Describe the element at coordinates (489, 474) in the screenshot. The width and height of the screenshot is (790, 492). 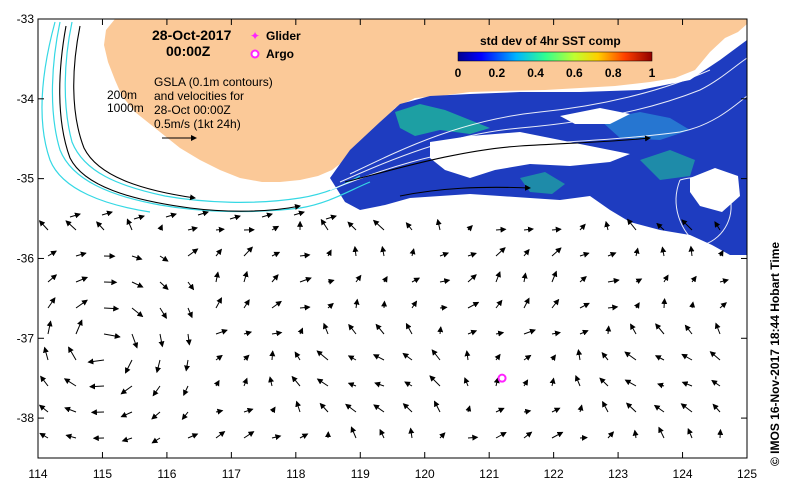
I see `x-tick-label: 121` at that location.